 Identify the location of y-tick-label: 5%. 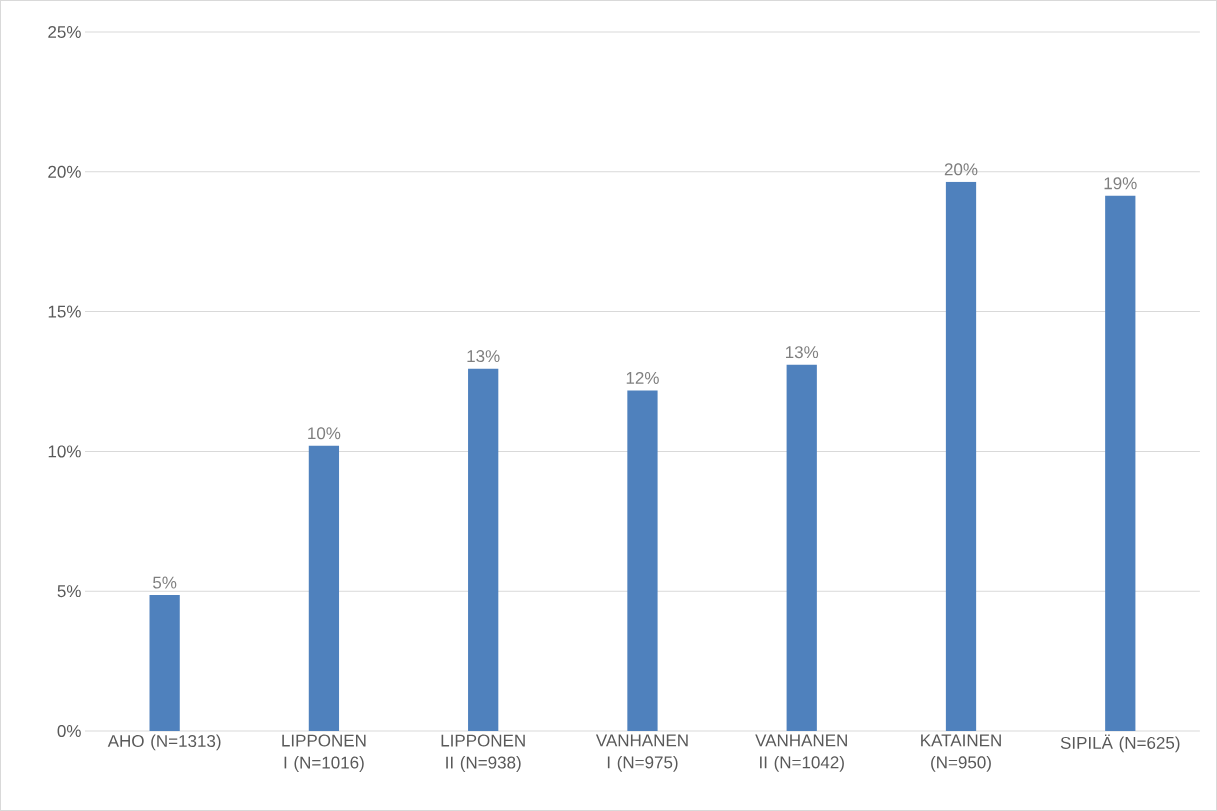
(69, 591).